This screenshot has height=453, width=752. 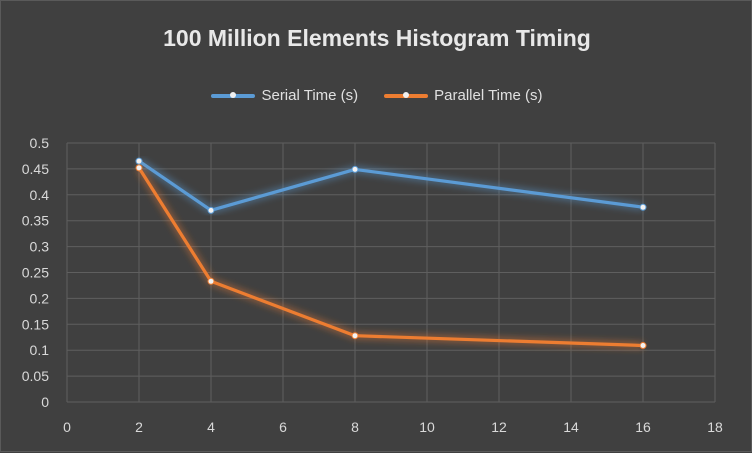 I want to click on y-tick-label-1: 0.05, so click(x=35, y=376).